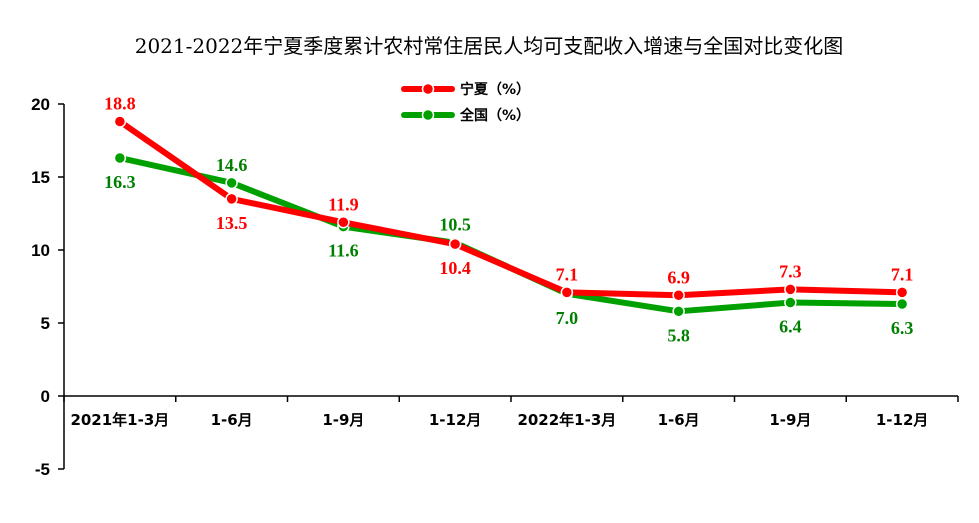  Describe the element at coordinates (119, 420) in the screenshot. I see `x-tick-label: 2021年1-3月` at that location.